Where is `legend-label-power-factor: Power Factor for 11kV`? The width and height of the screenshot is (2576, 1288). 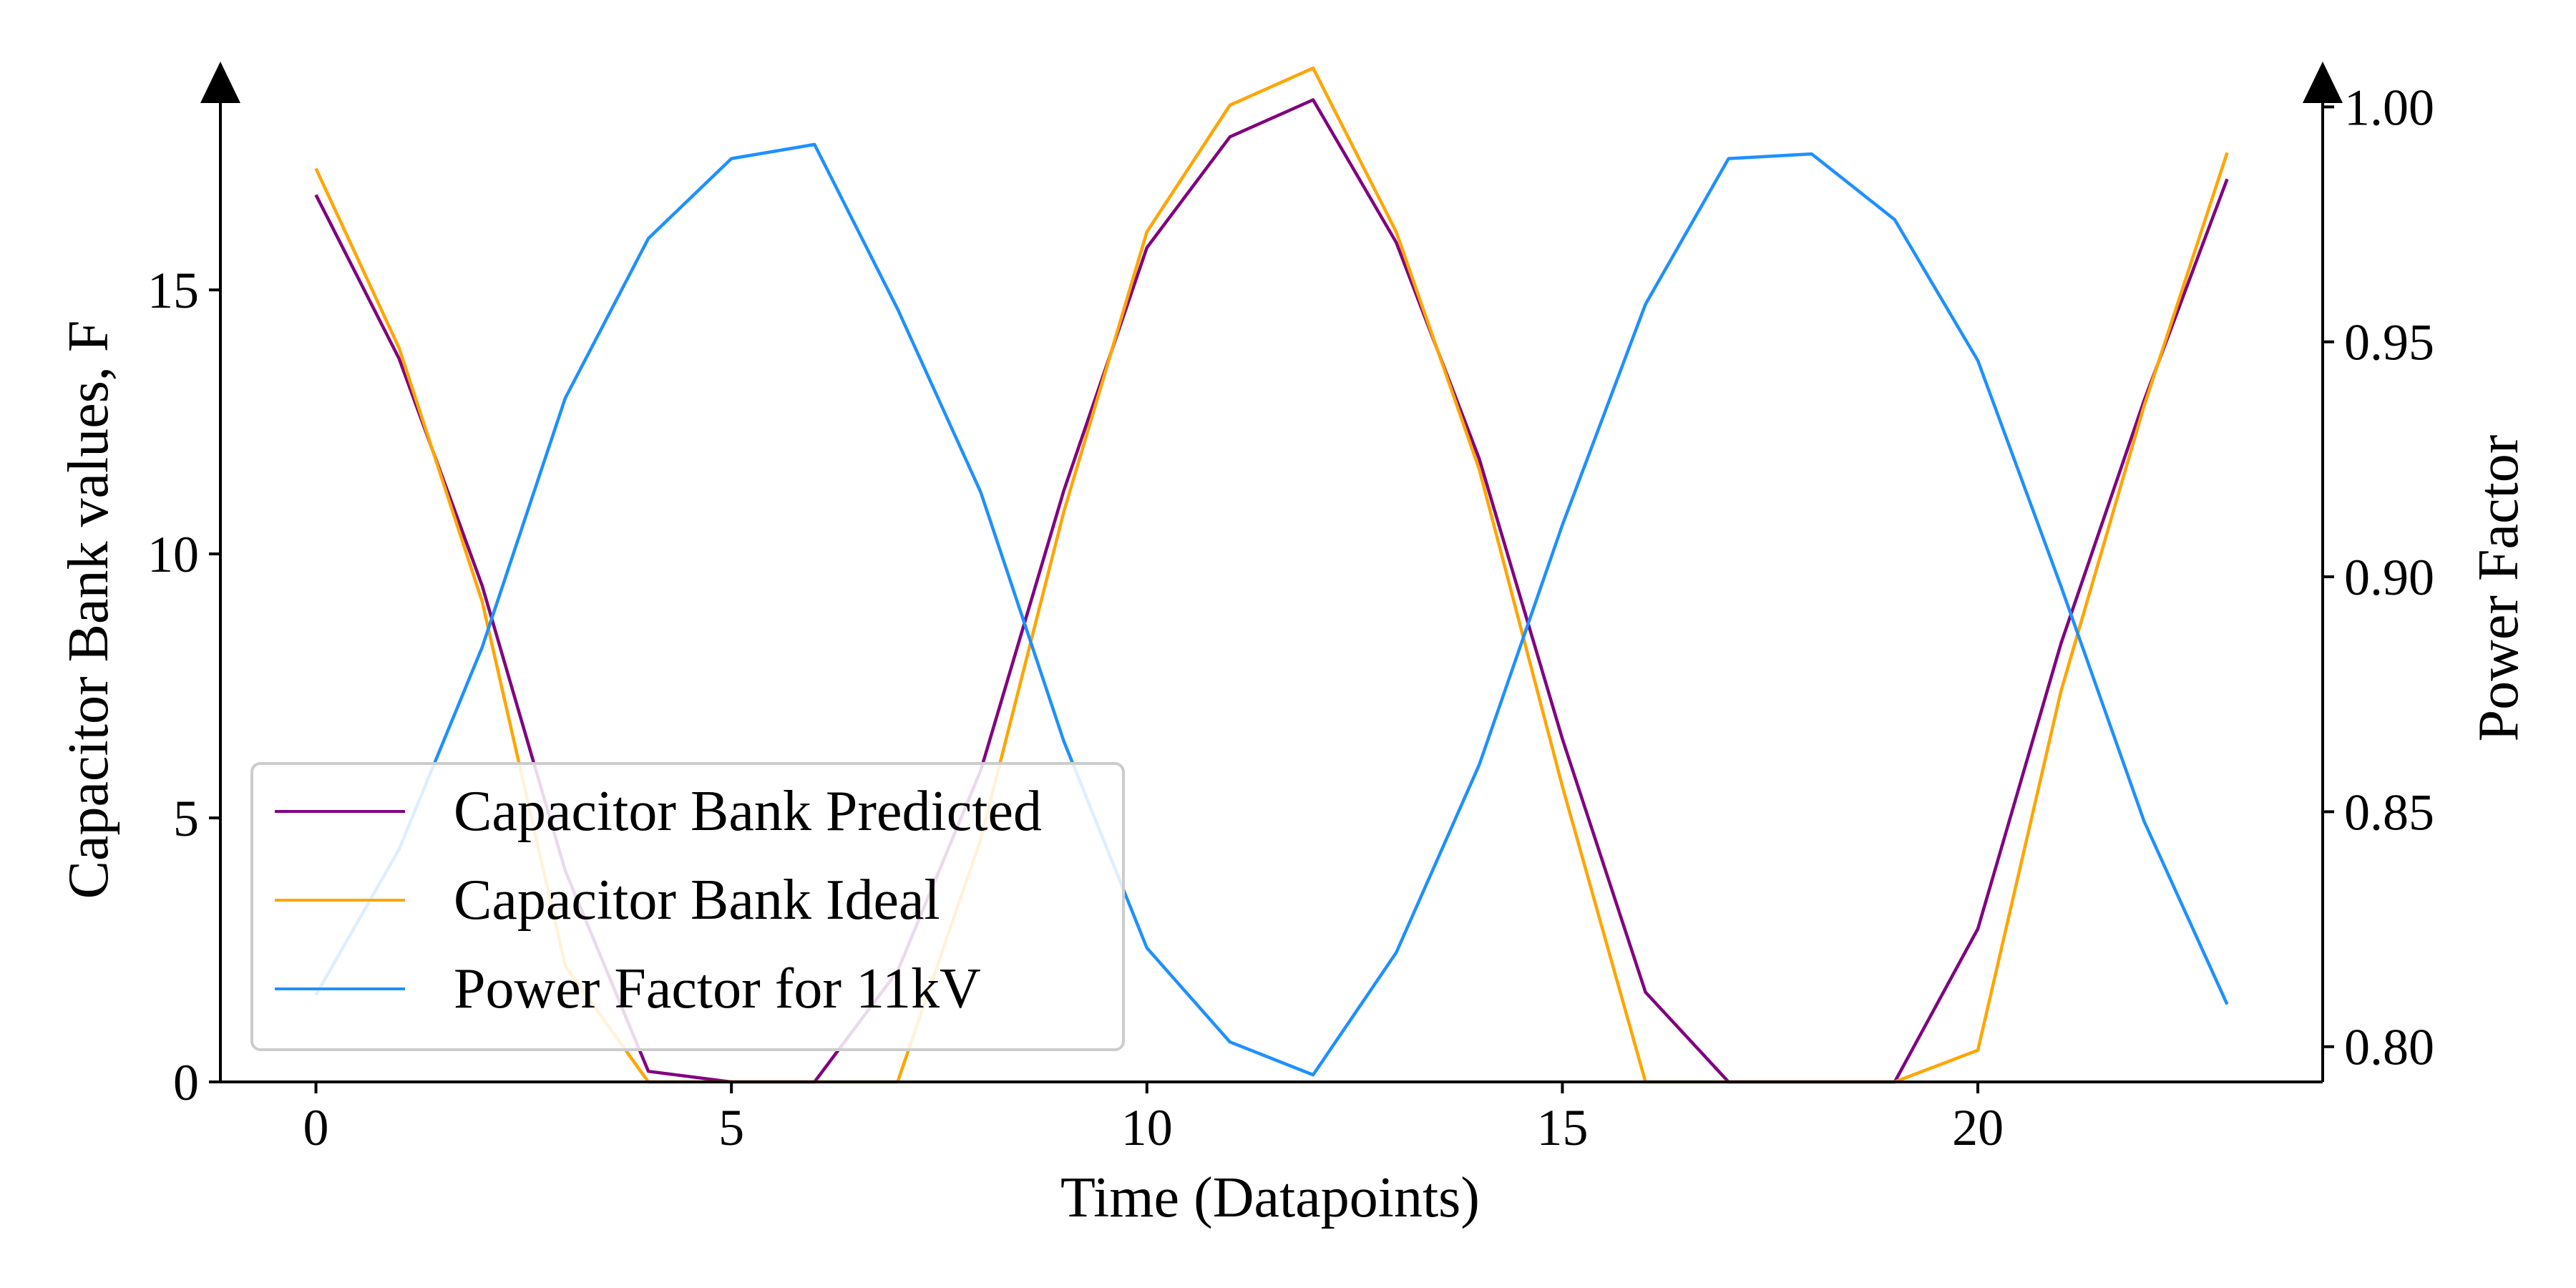
legend-label-power-factor: Power Factor for 11kV is located at coordinates (717, 988).